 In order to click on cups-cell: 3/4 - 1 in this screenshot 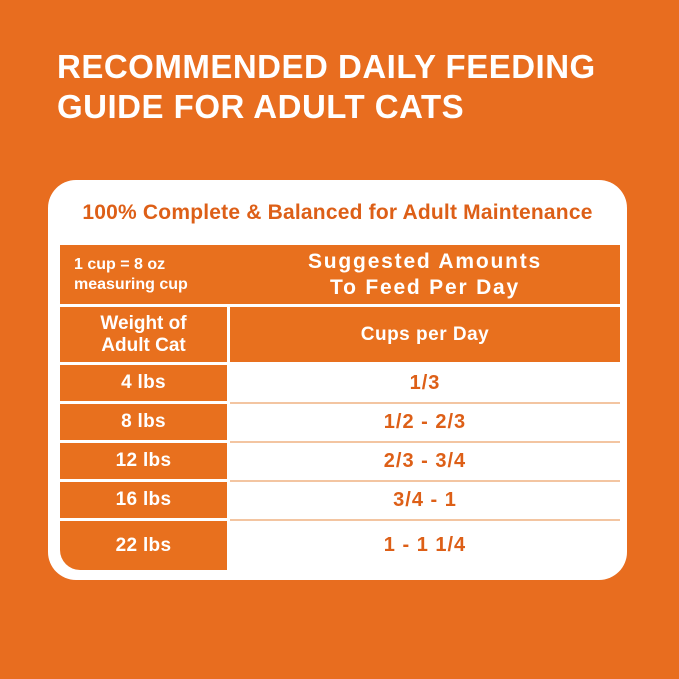, I will do `click(425, 501)`.